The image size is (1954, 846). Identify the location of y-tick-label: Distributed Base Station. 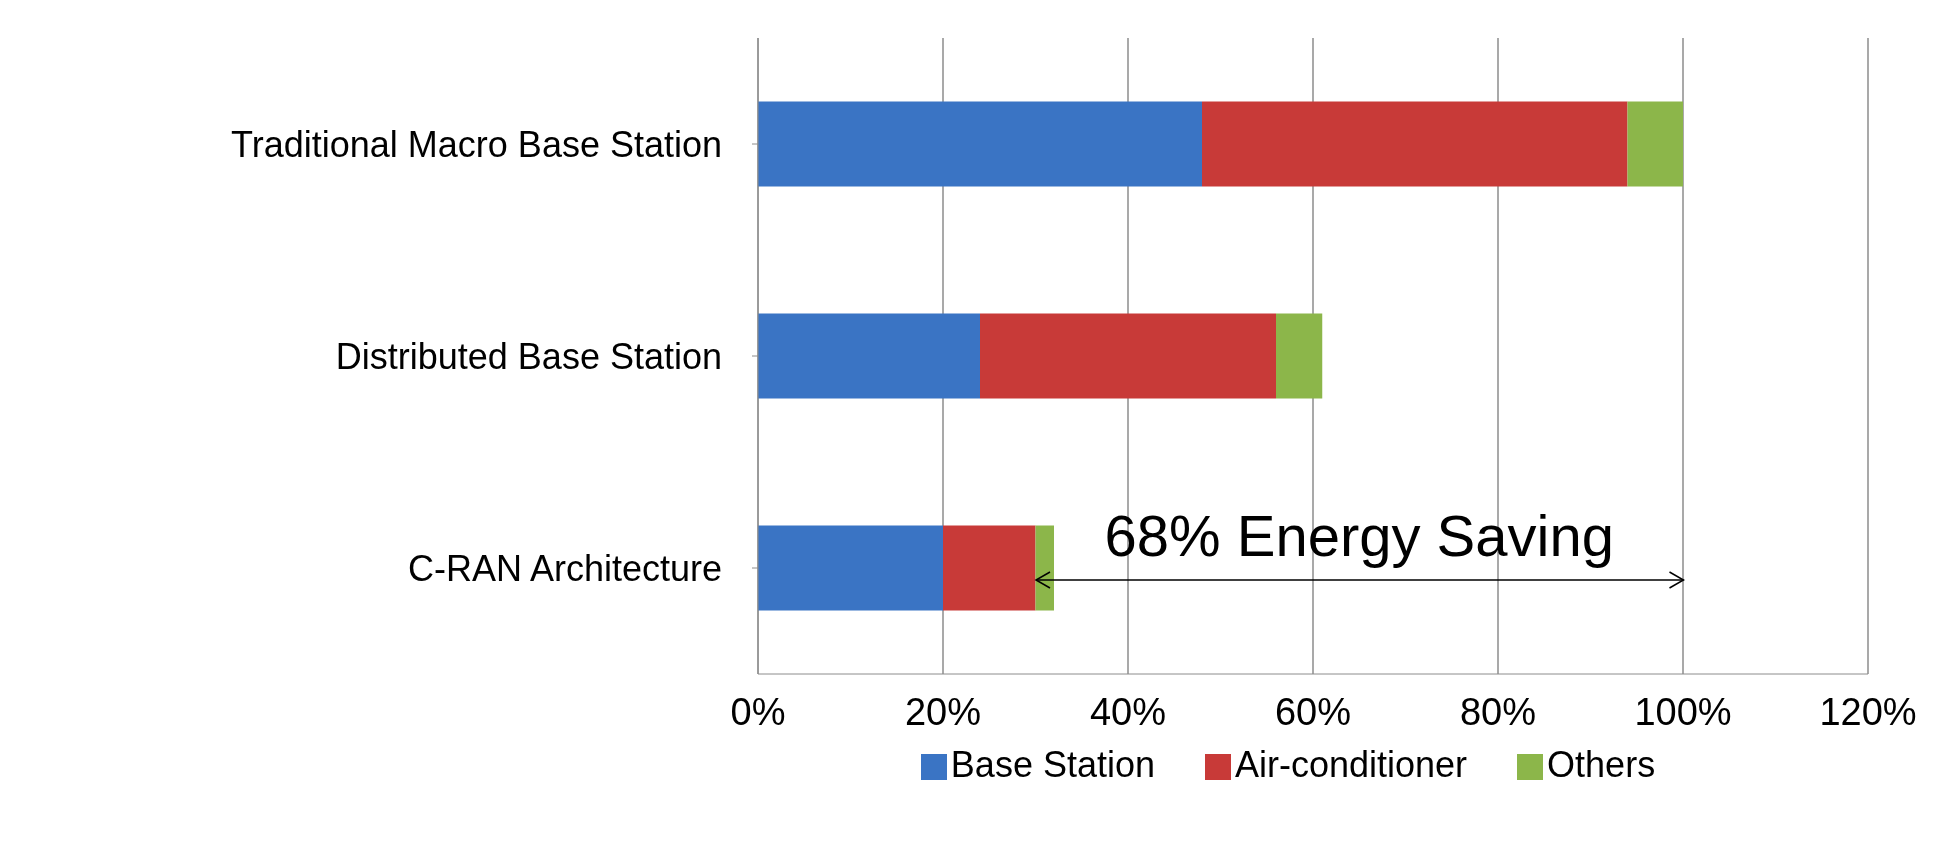
(528, 356).